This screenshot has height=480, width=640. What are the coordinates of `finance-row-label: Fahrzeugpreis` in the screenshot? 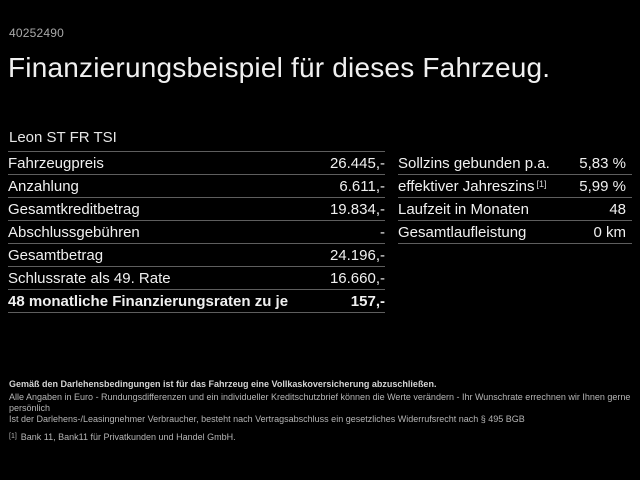 It's located at (56, 163).